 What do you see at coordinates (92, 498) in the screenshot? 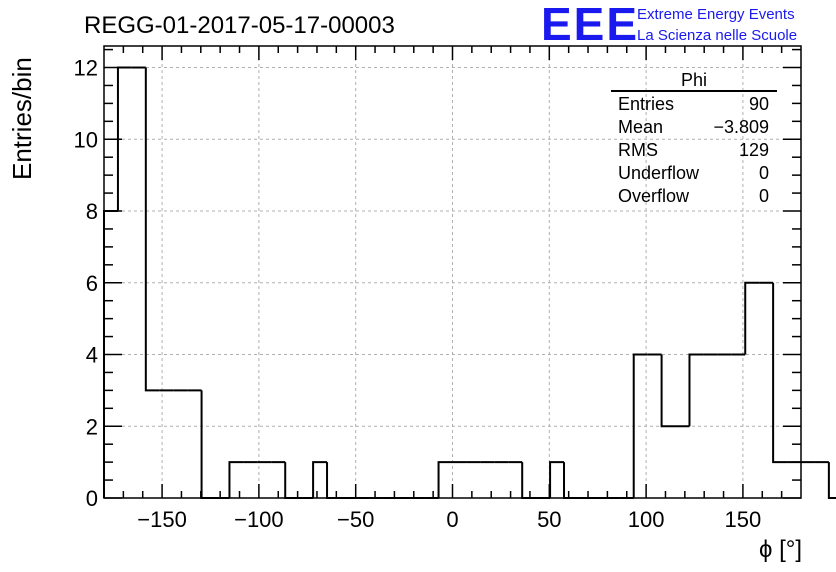
I see `y-tick-label: 0` at bounding box center [92, 498].